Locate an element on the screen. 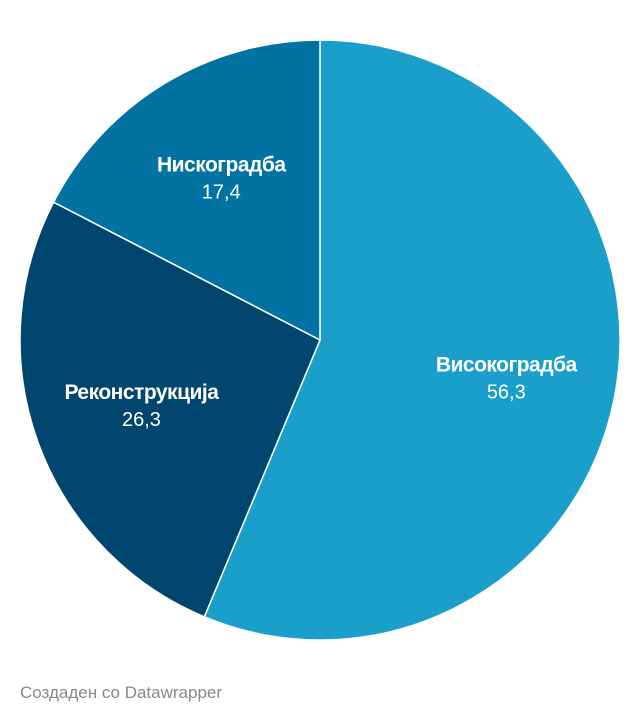 Image resolution: width=640 pixels, height=726 pixels. credit: Создаден со Datawrapper is located at coordinates (121, 692).